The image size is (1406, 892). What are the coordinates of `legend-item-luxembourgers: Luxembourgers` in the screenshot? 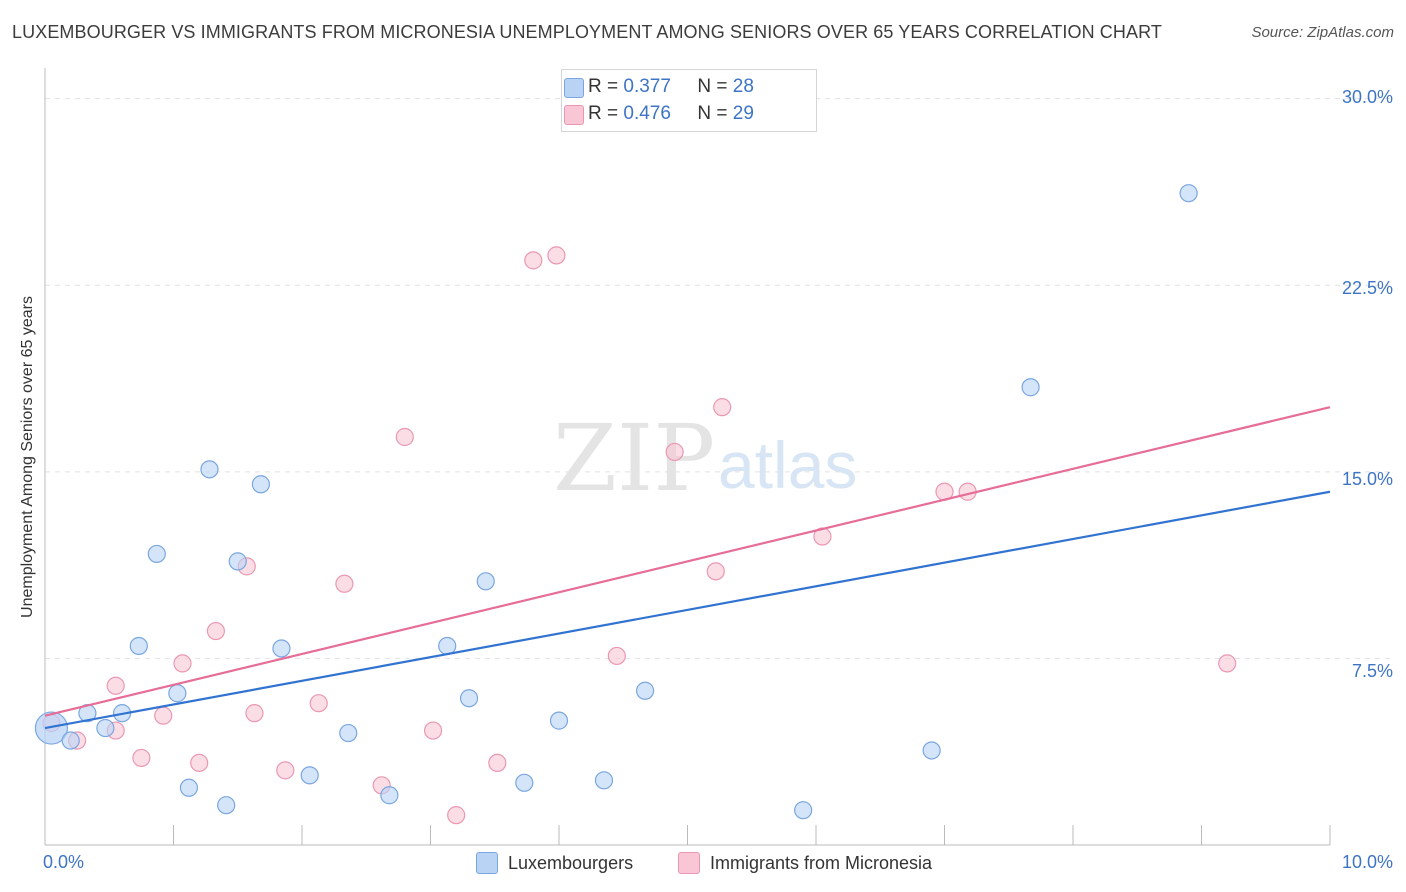 It's located at (554, 863).